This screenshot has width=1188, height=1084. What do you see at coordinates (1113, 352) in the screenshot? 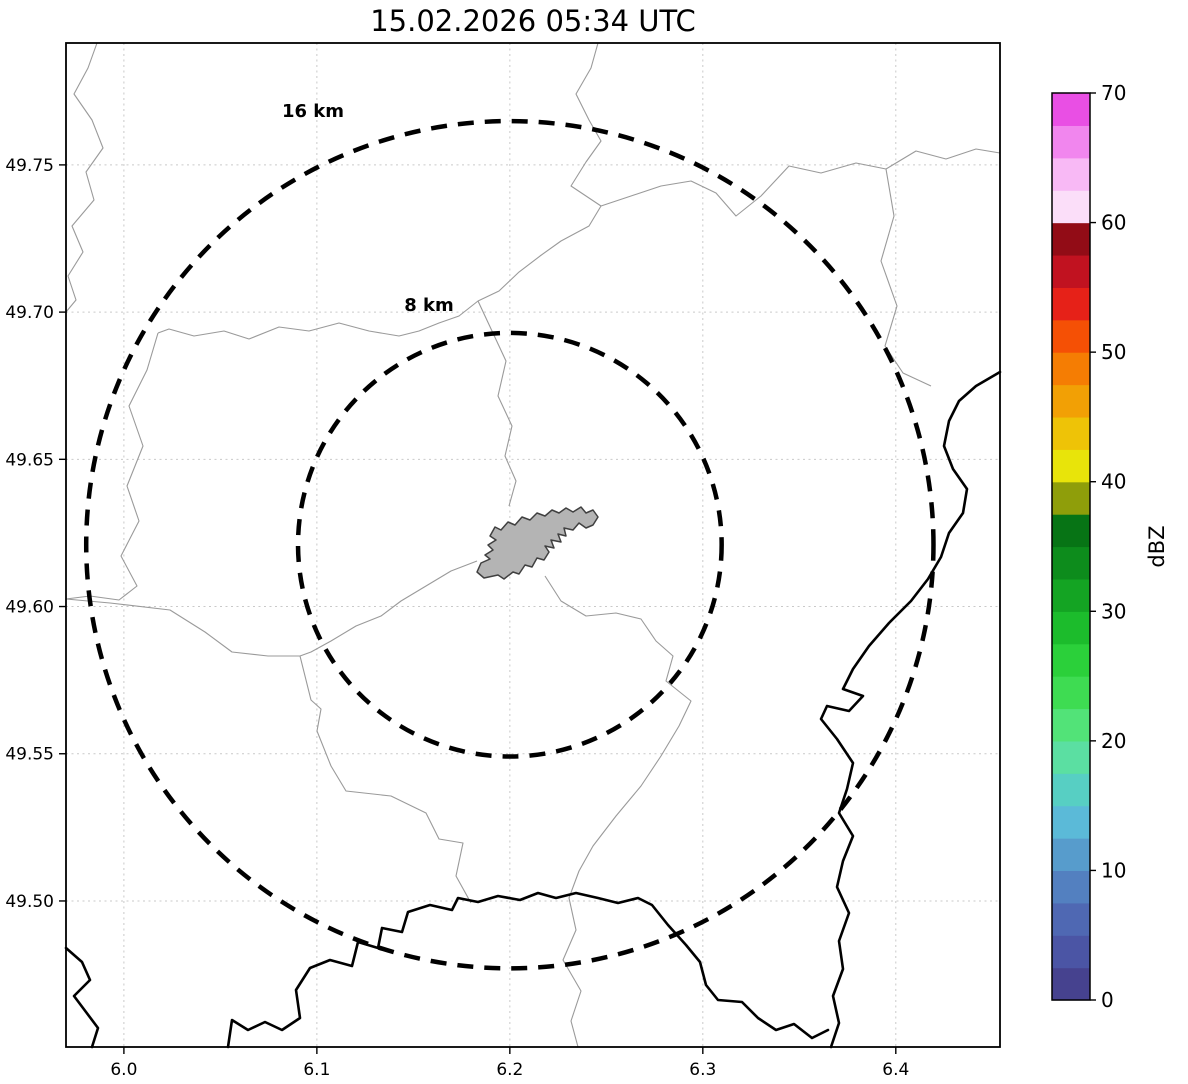
I see `colorbar-tick-label: 50` at bounding box center [1113, 352].